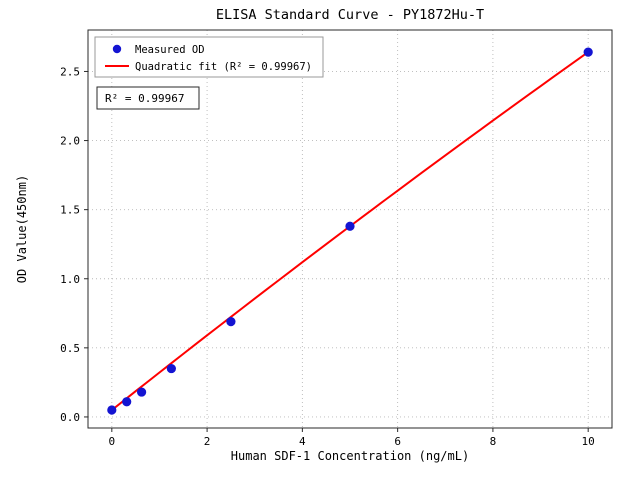 This screenshot has width=640, height=480. I want to click on legend-marker-dot, so click(117, 49).